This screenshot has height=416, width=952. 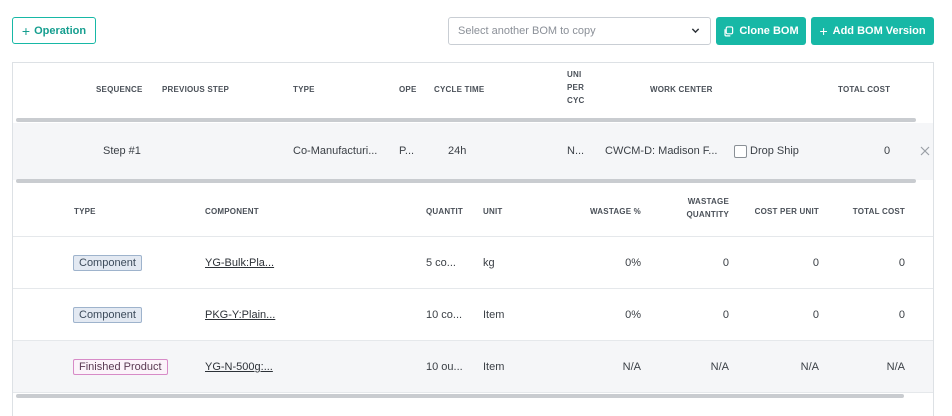 I want to click on col-header-cycle-time: CYCLE TIME, so click(x=459, y=89).